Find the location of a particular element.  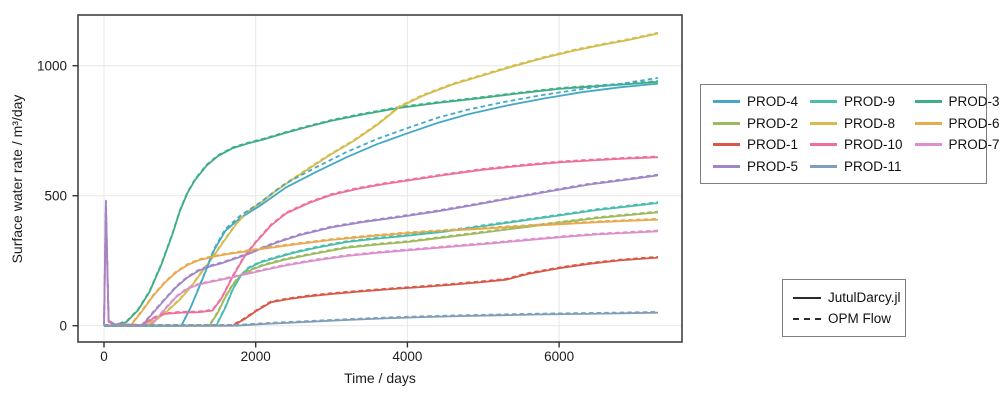

legend-item-PROD-7: PROD-7 is located at coordinates (957, 145).